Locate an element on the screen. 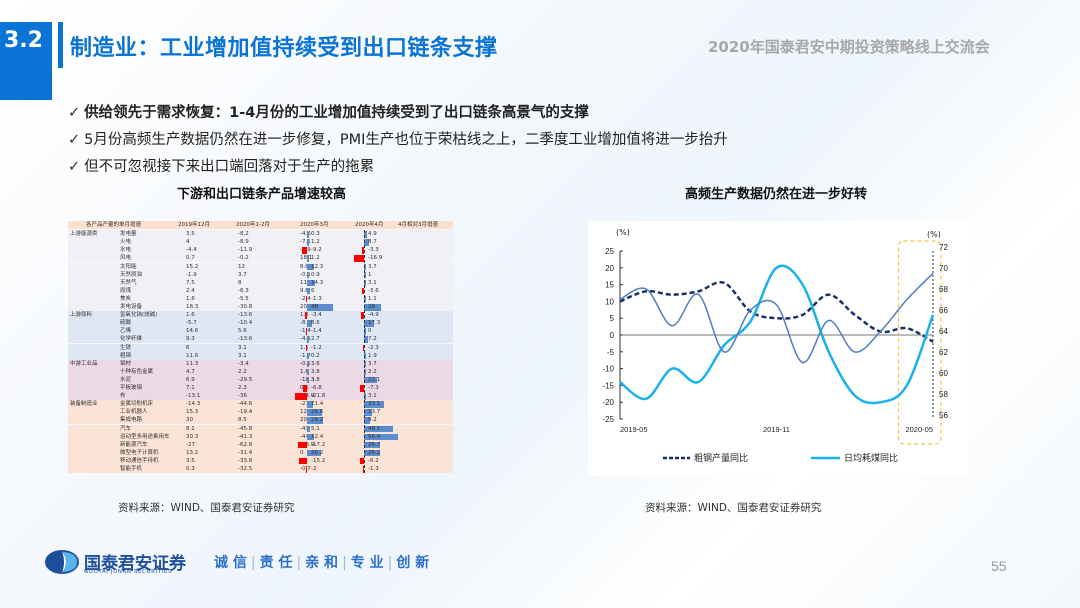 The width and height of the screenshot is (1080, 608). product-name: 火电 is located at coordinates (126, 242).